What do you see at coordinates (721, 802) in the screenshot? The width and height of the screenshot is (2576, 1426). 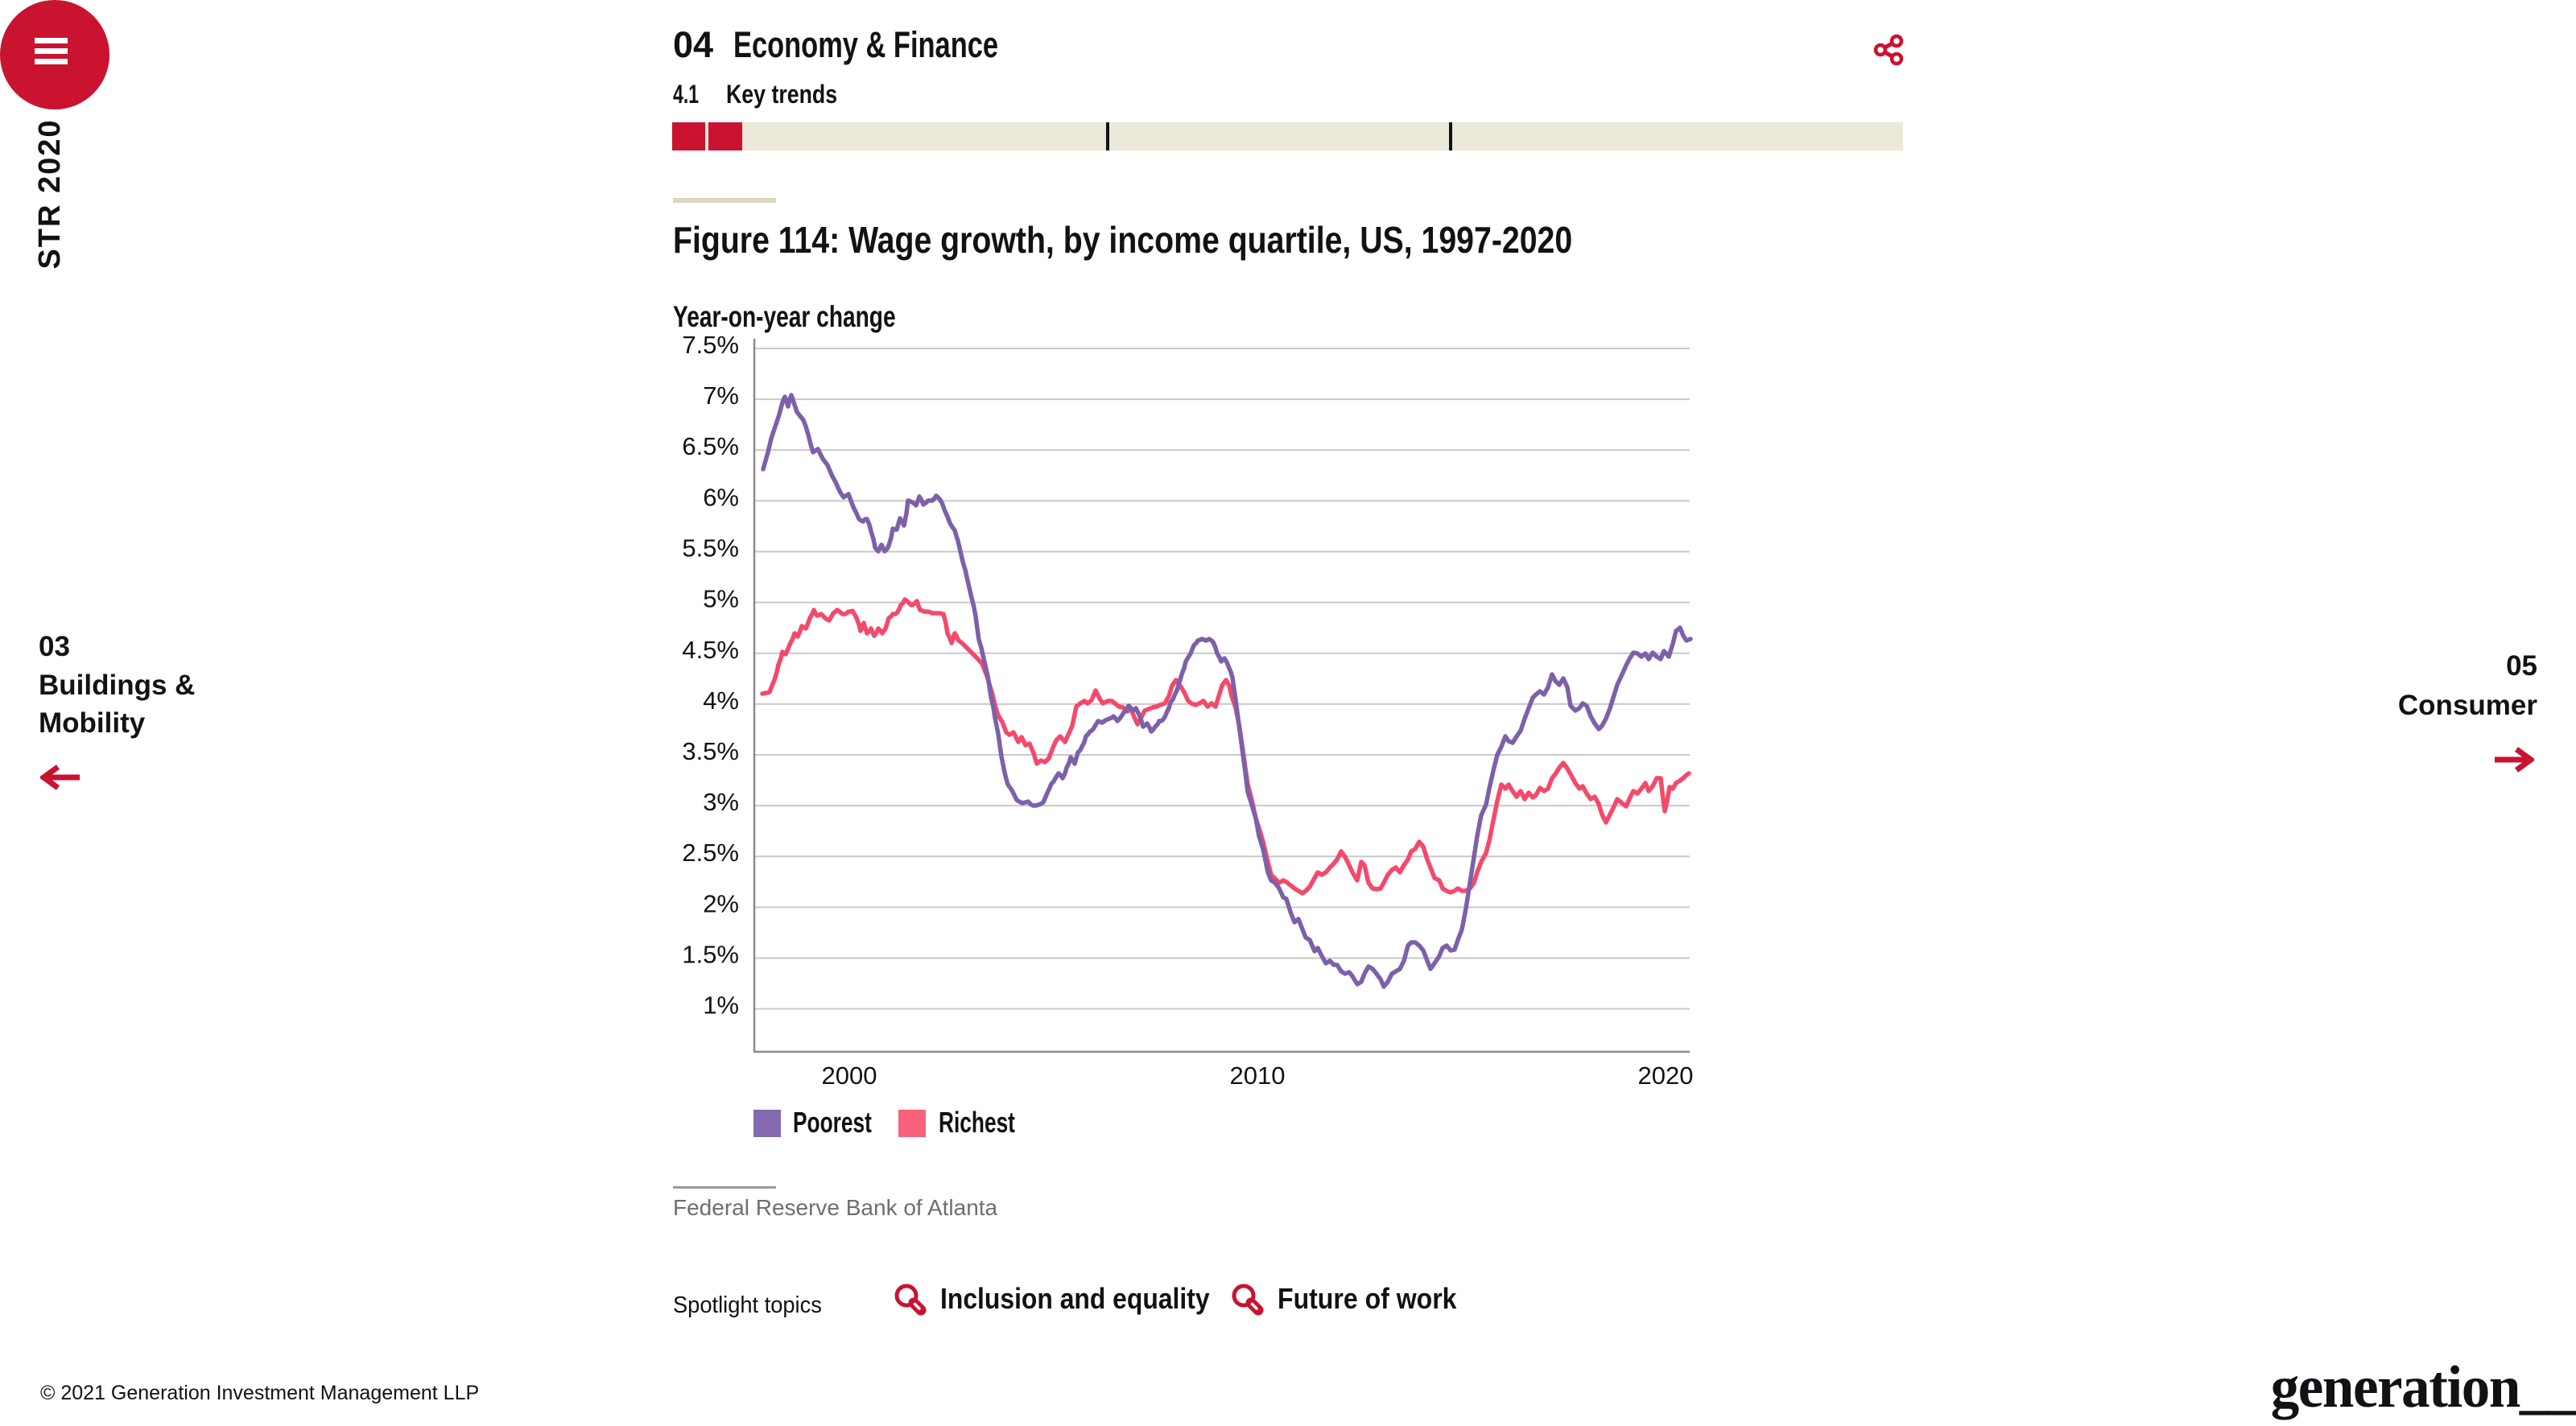 I see `svg-text: 3%` at bounding box center [721, 802].